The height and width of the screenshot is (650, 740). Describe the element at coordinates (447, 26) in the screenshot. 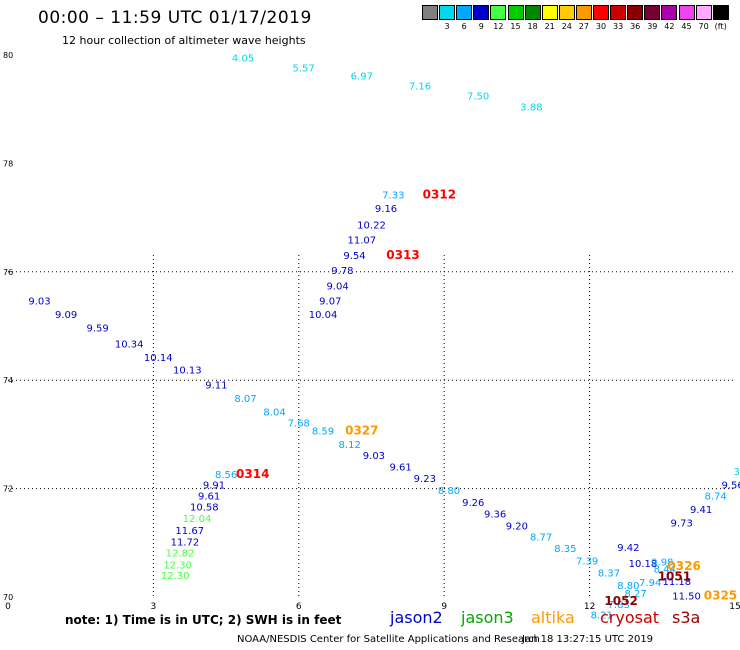

I see `legend-label: 3` at that location.